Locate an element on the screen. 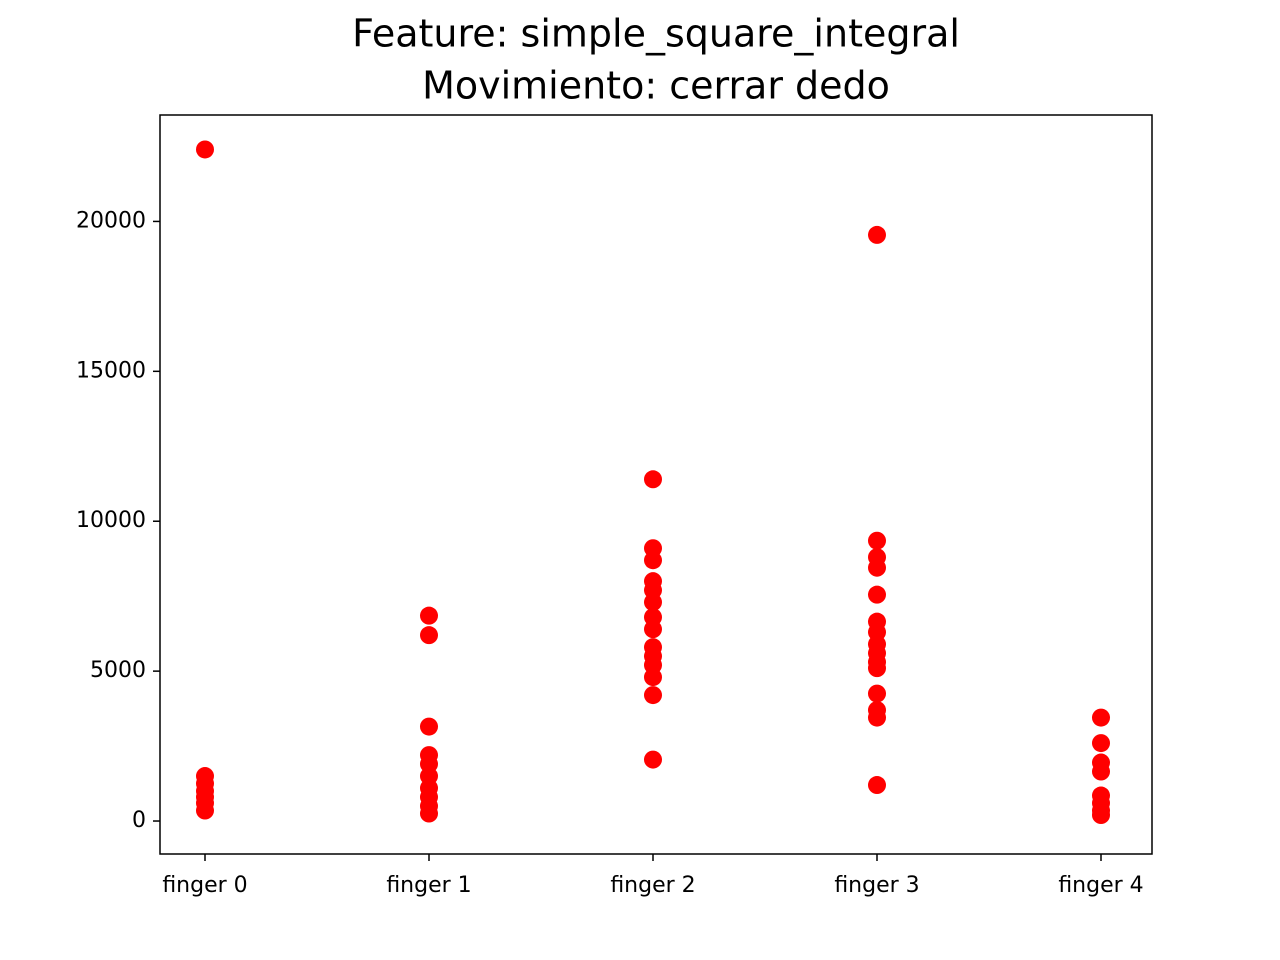 Image resolution: width=1280 pixels, height=960 pixels. y-tick-label: 15000 is located at coordinates (111, 370).